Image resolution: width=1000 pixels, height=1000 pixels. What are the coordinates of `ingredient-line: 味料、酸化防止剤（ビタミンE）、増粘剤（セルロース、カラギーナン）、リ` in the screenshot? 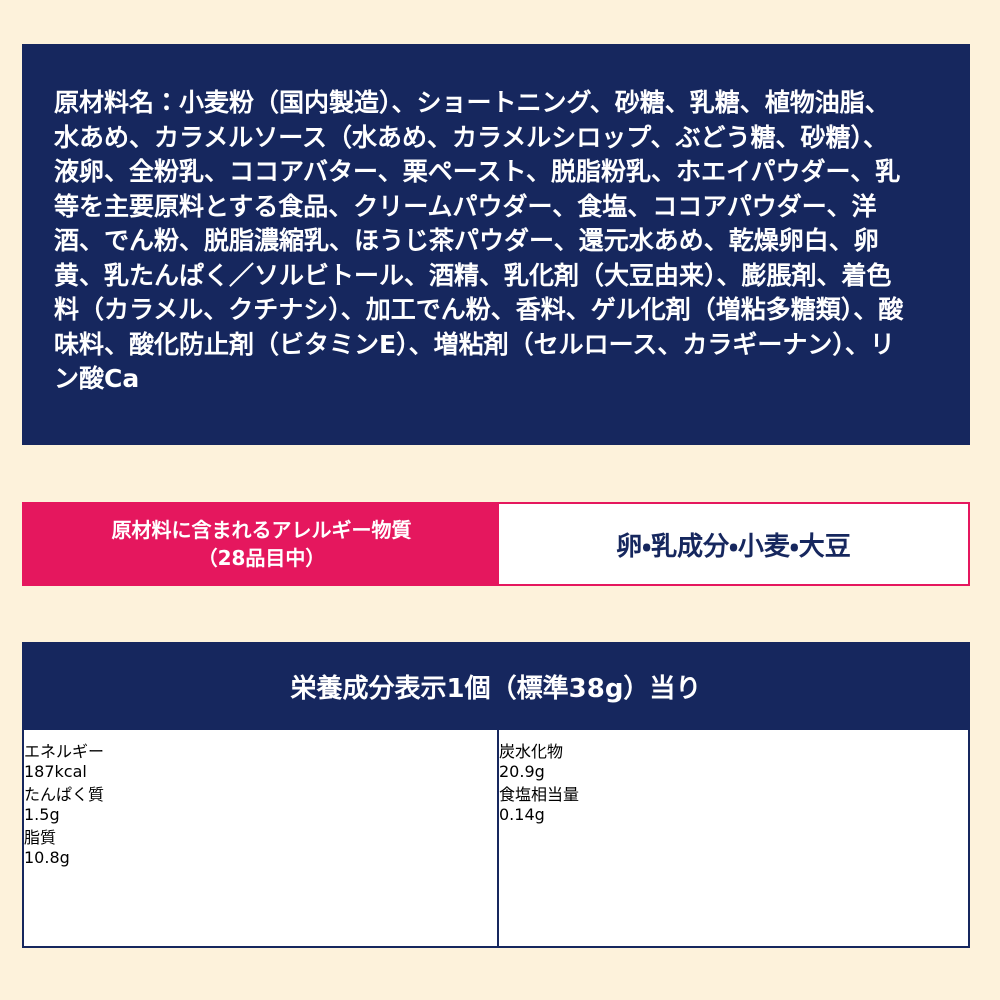 It's located at (474, 344).